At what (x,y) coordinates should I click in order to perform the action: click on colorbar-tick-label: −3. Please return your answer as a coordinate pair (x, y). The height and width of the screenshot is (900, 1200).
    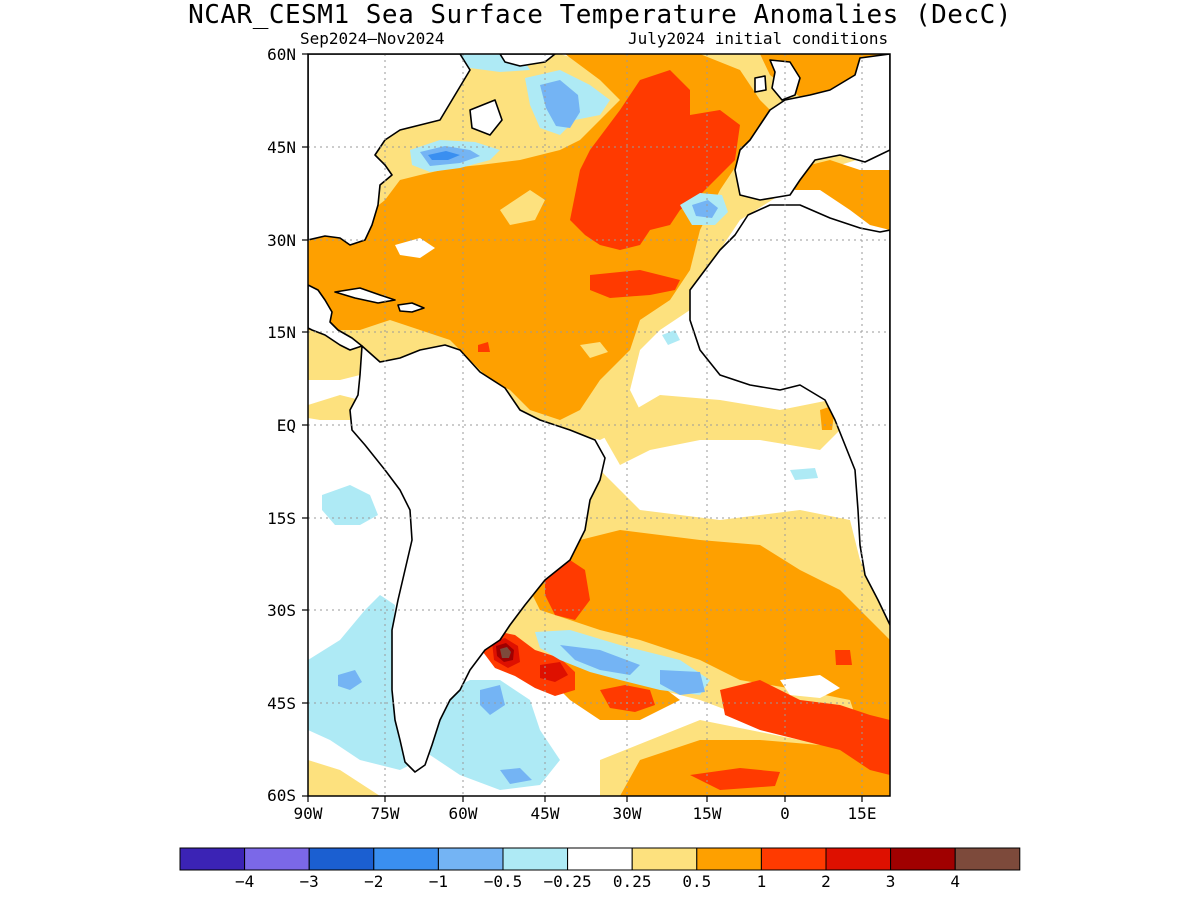
    Looking at the image, I should click on (309, 881).